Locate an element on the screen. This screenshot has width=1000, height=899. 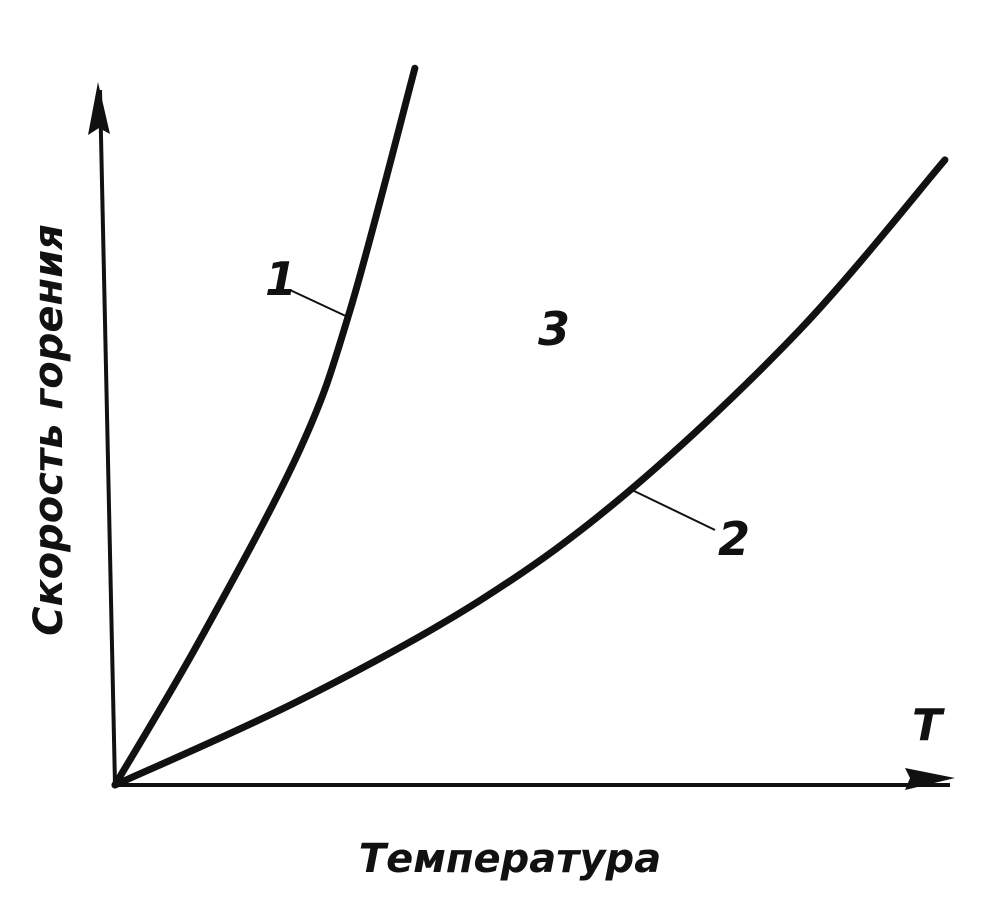
series-2-label: 2 is located at coordinates (734, 539).